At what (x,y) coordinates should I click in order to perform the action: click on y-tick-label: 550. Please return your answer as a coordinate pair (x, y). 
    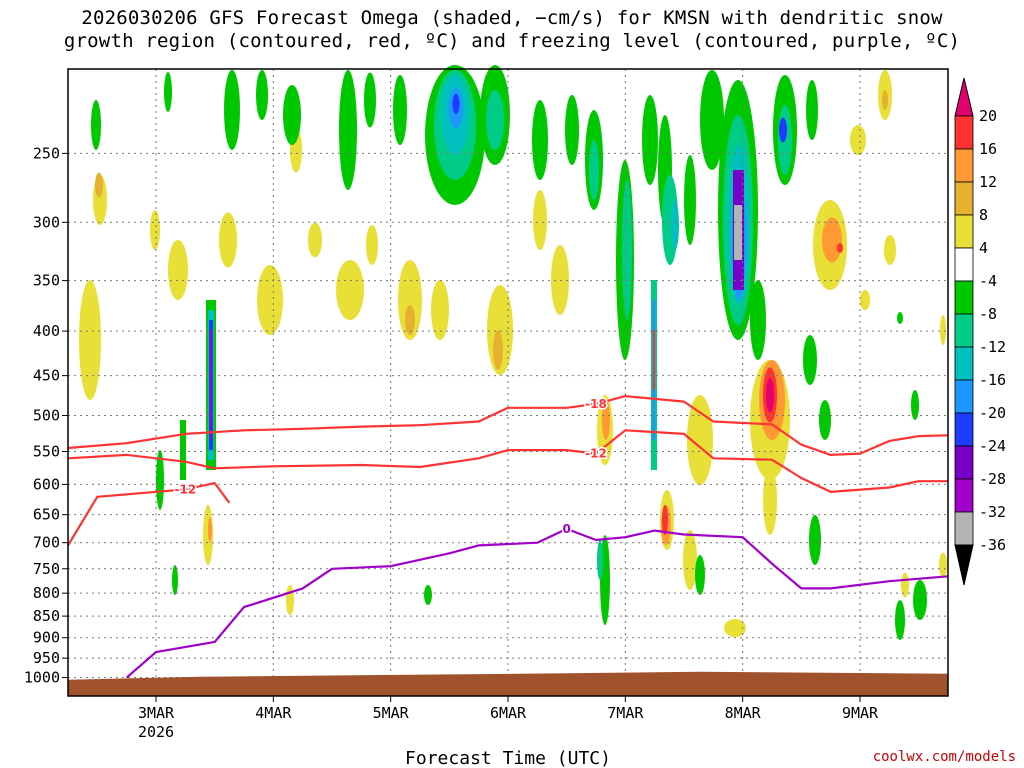
    Looking at the image, I should click on (46, 452).